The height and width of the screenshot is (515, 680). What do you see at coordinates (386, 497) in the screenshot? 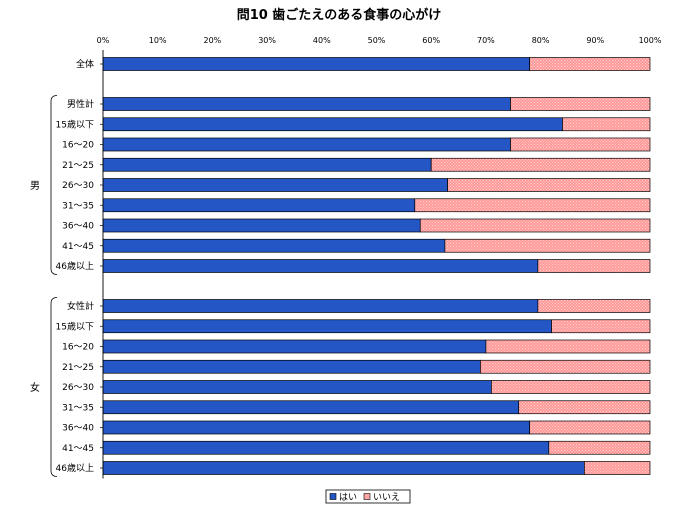
I see `legend-label-iie: いいえ` at bounding box center [386, 497].